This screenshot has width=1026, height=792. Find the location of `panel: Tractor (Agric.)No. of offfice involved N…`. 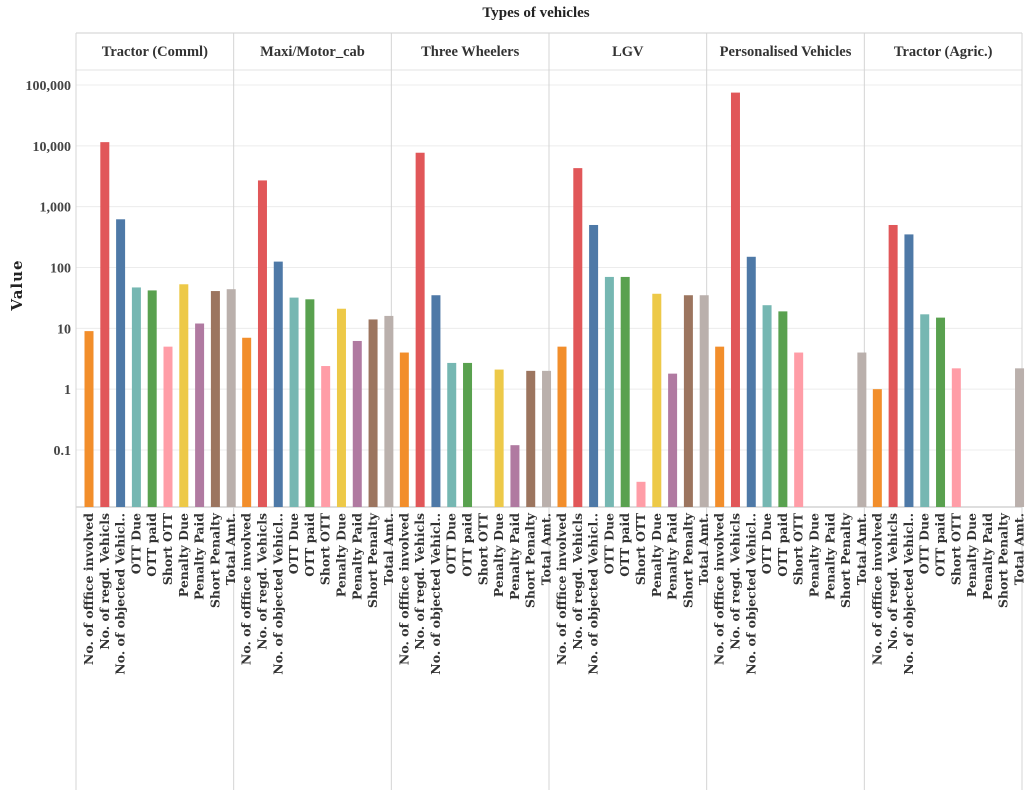

panel: Tractor (Agric.)No. of offfice involved N… is located at coordinates (947, 359).